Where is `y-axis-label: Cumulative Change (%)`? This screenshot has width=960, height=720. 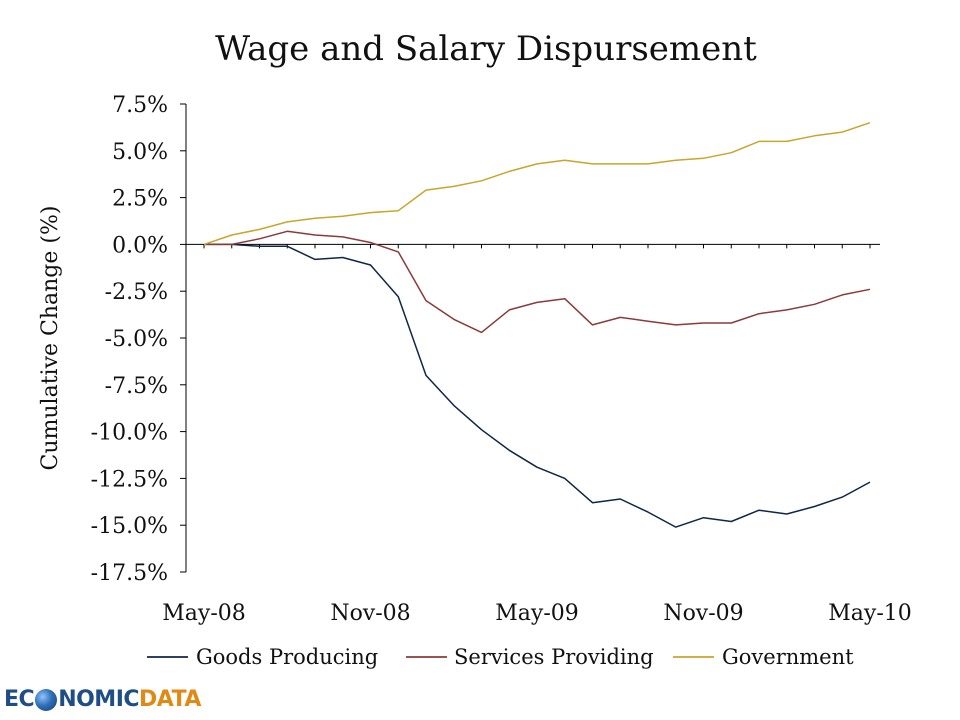
y-axis-label: Cumulative Change (%) is located at coordinates (50, 338).